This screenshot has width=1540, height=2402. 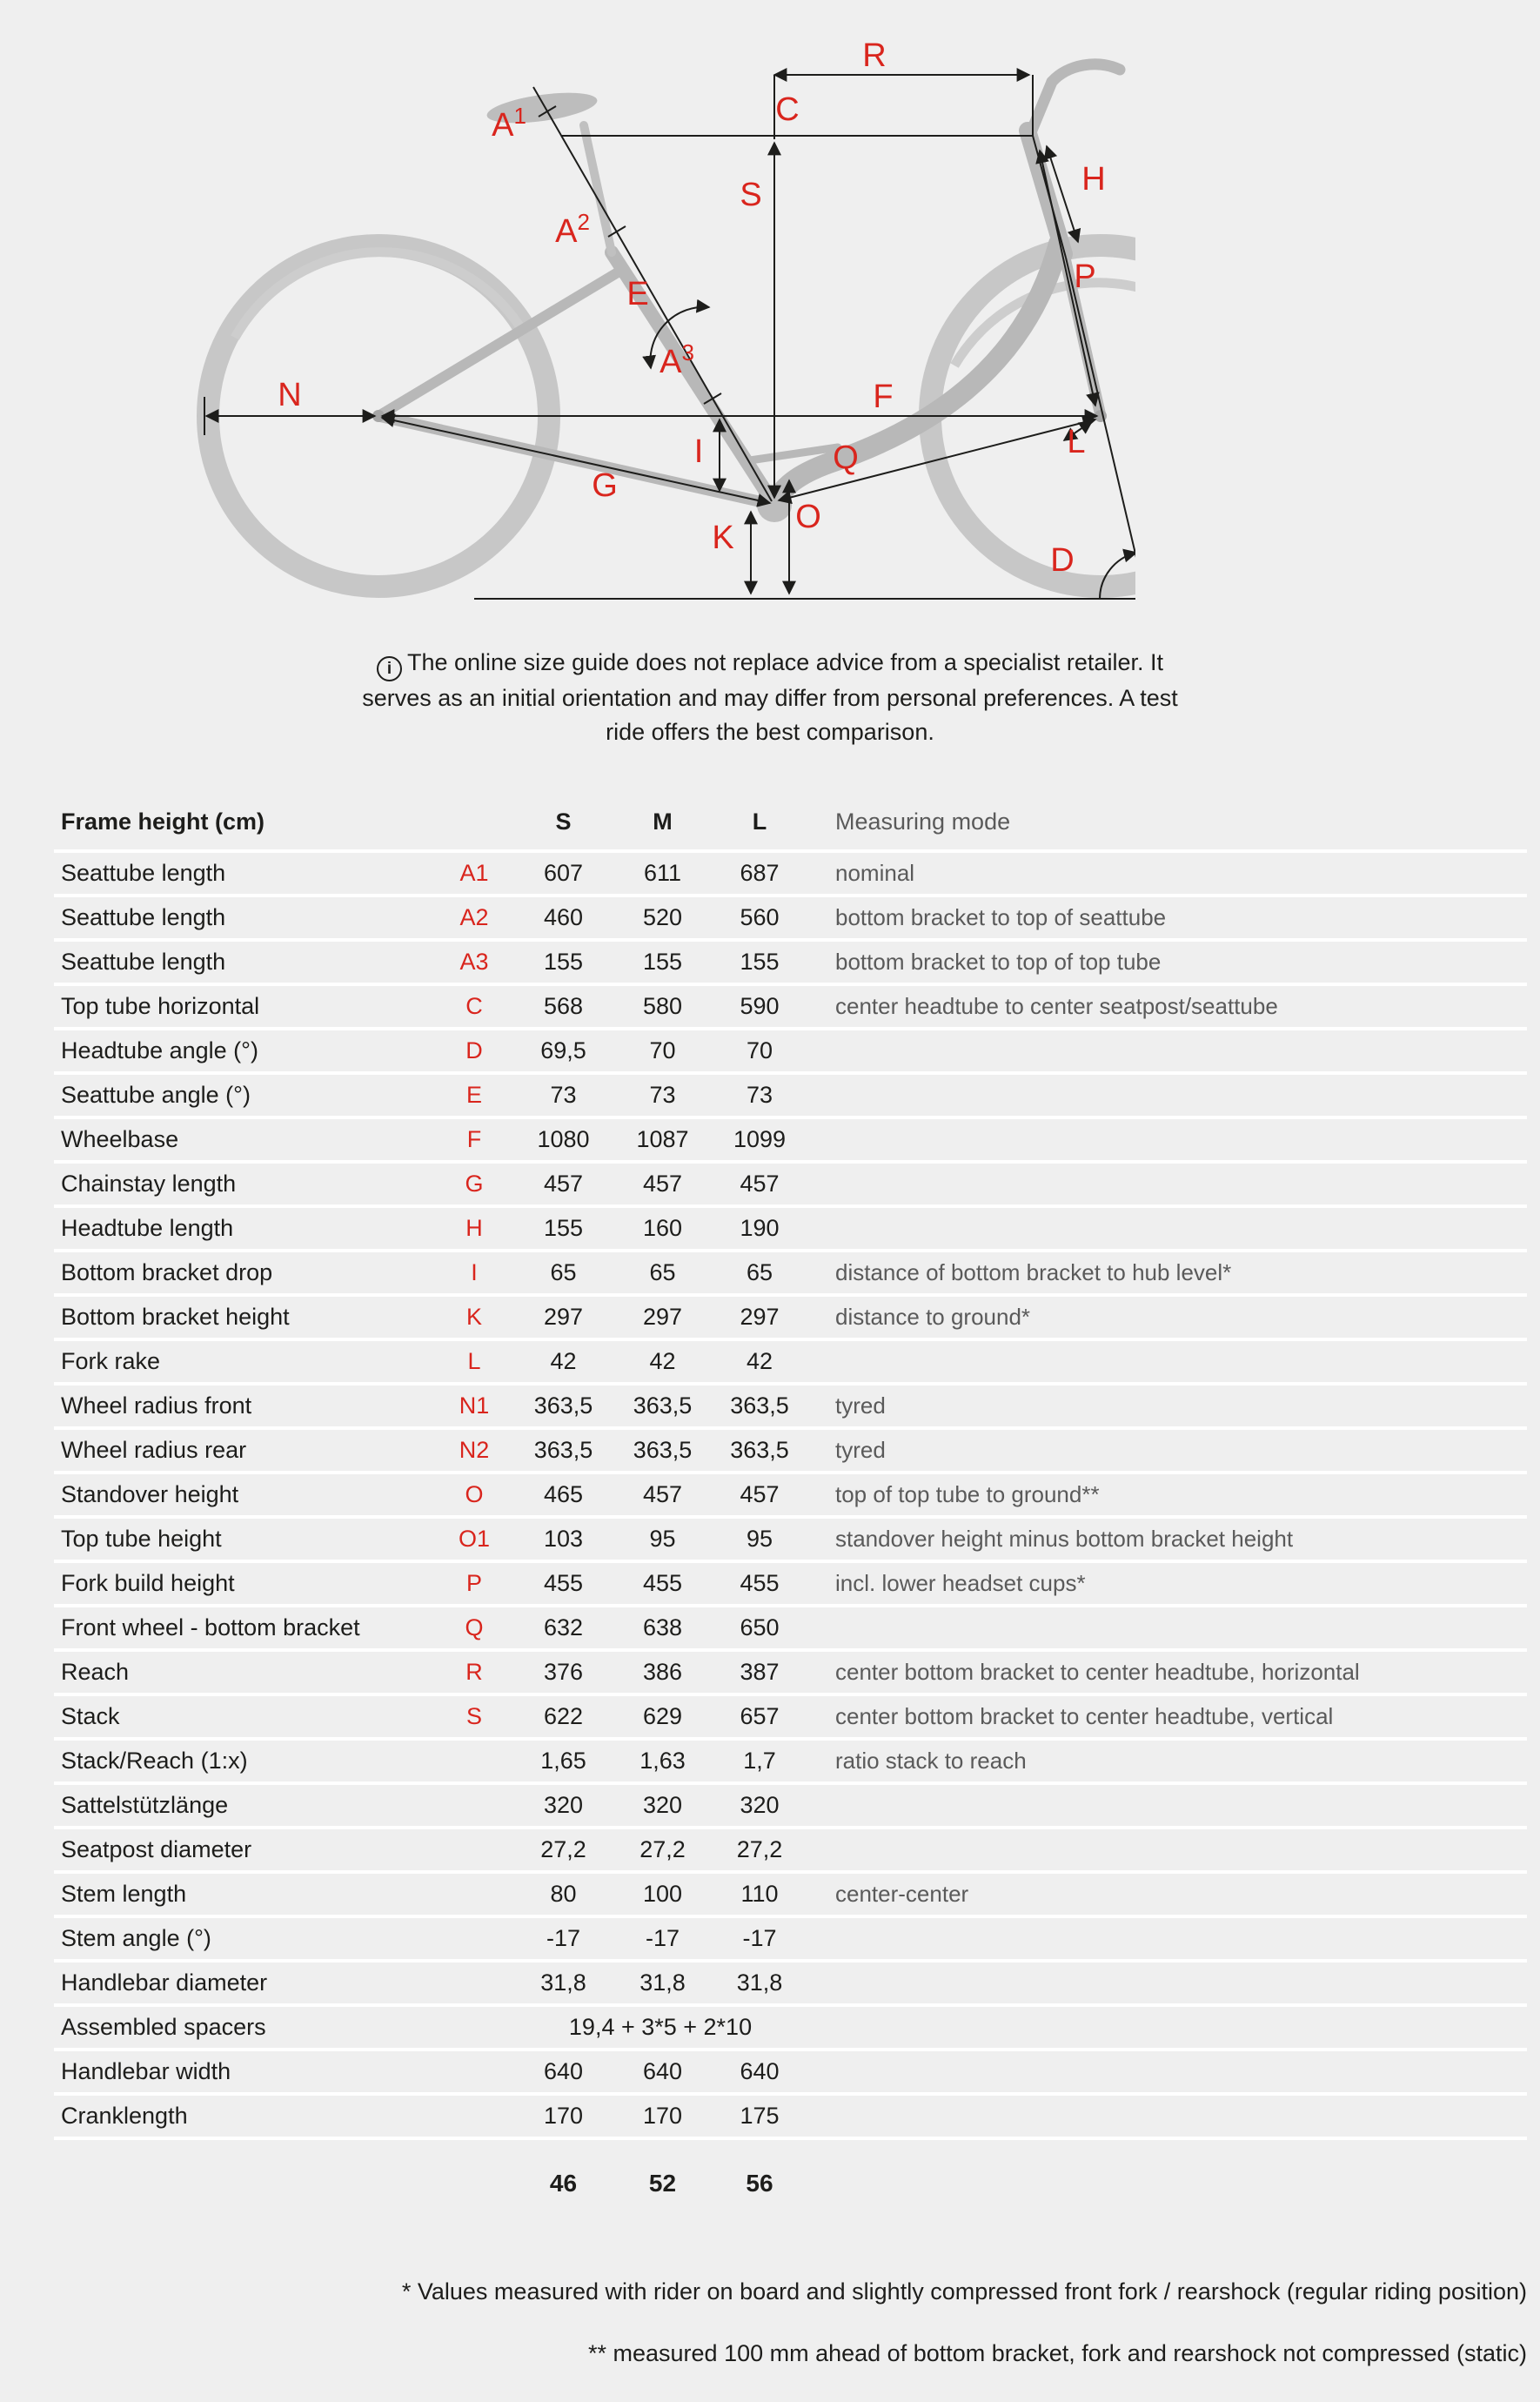 I want to click on diagram-label-g: G, so click(x=605, y=485).